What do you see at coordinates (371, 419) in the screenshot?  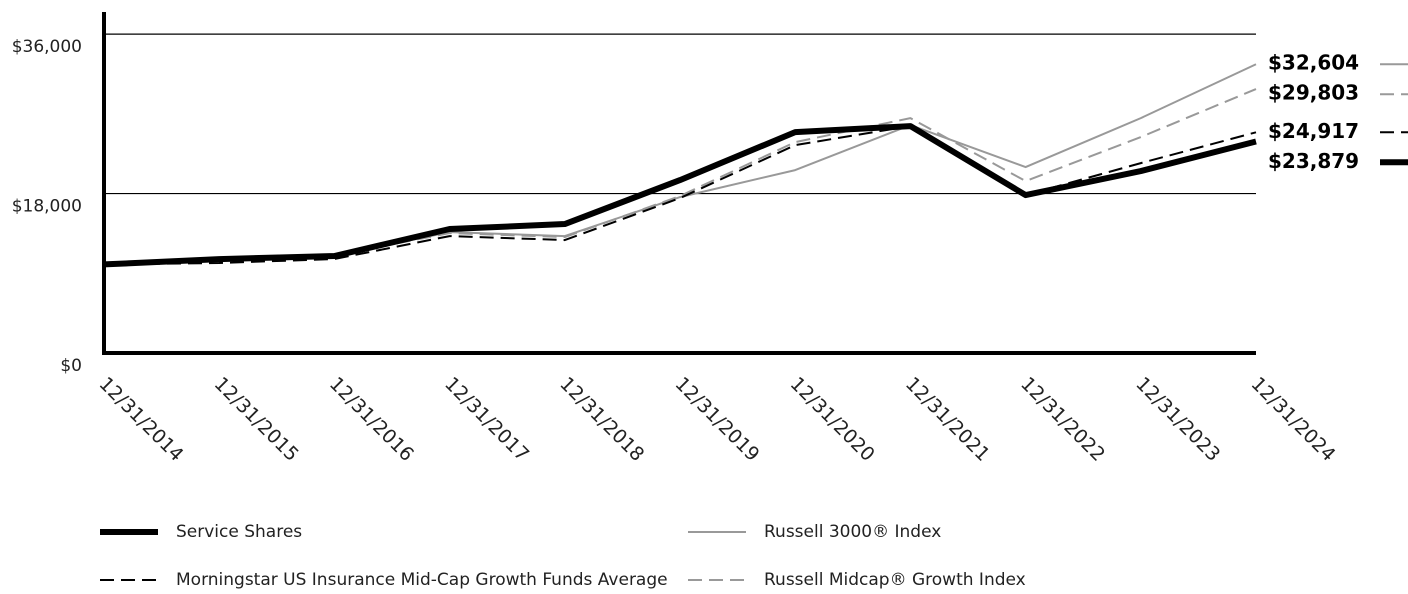 I see `x-tick-label: 12/31/2016` at bounding box center [371, 419].